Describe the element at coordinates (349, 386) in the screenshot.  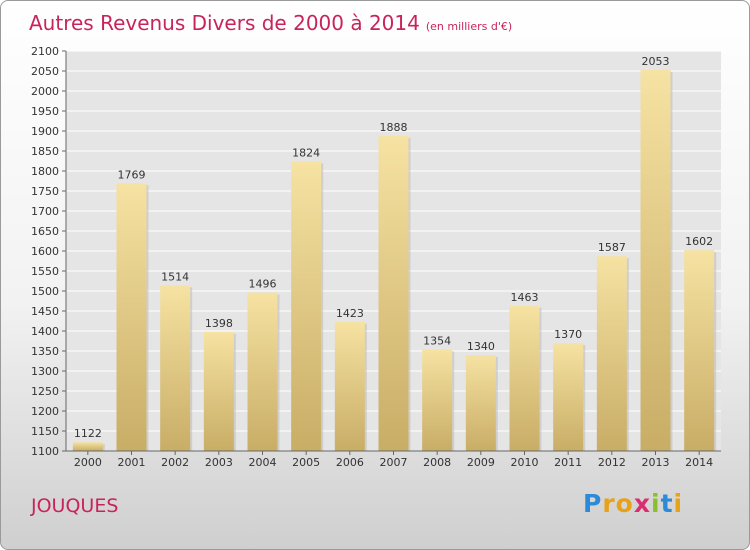
I see `bar-2006` at that location.